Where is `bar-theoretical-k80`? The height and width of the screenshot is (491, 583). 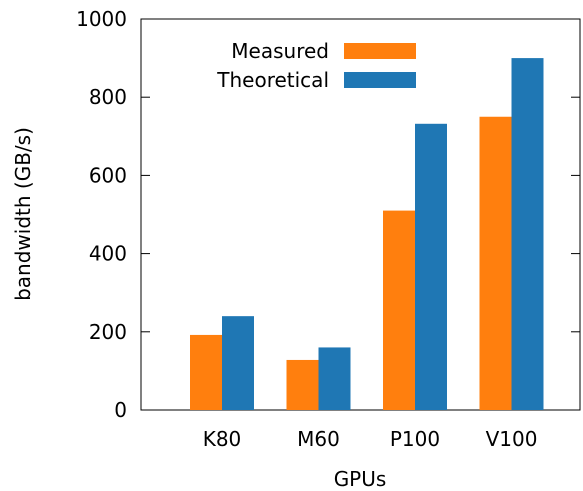
bar-theoretical-k80 is located at coordinates (238, 363).